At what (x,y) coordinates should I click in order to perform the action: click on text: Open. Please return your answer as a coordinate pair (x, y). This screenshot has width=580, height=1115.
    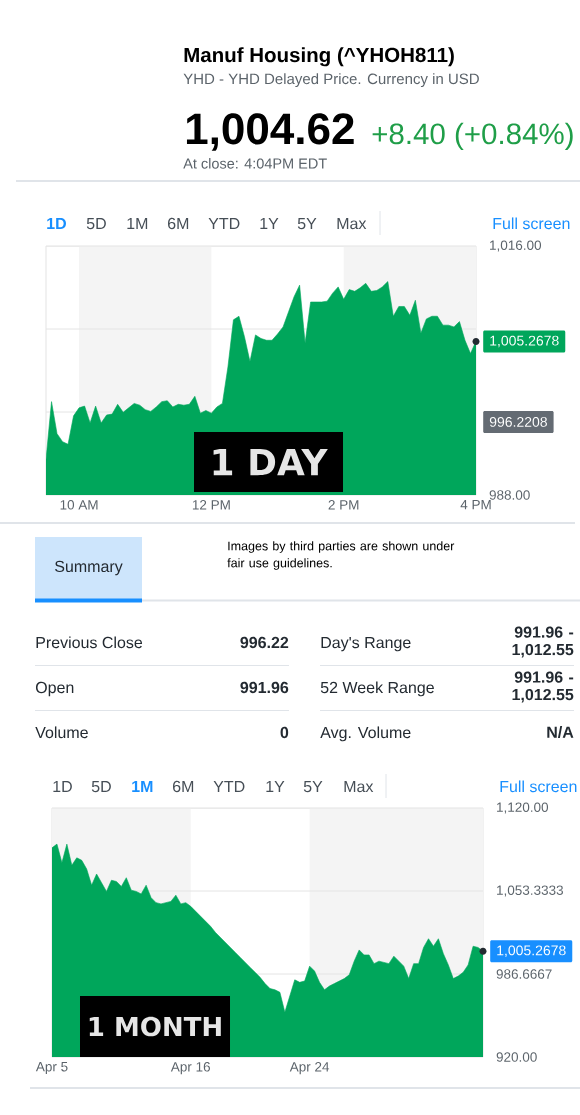
    Looking at the image, I should click on (54, 689).